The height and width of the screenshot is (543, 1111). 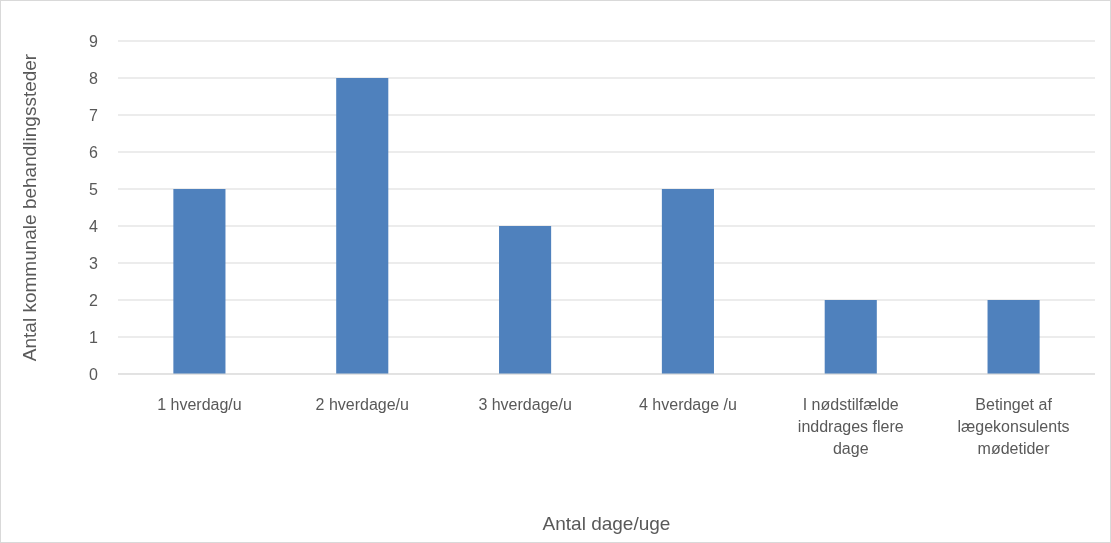 What do you see at coordinates (94, 41) in the screenshot?
I see `y-tick-label: 9` at bounding box center [94, 41].